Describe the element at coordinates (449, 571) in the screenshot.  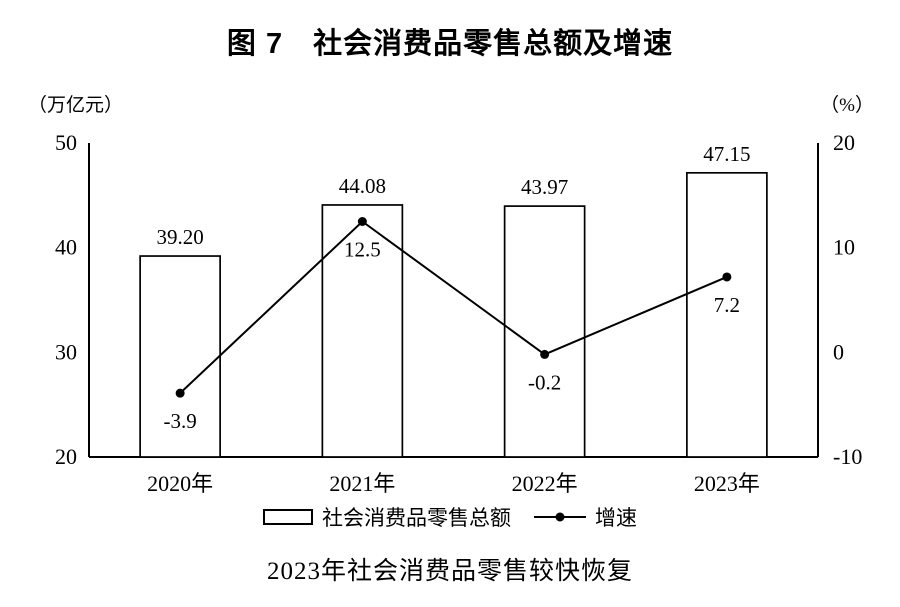
I see `figure-caption: 2023年社会消费品零售较快恢复` at that location.